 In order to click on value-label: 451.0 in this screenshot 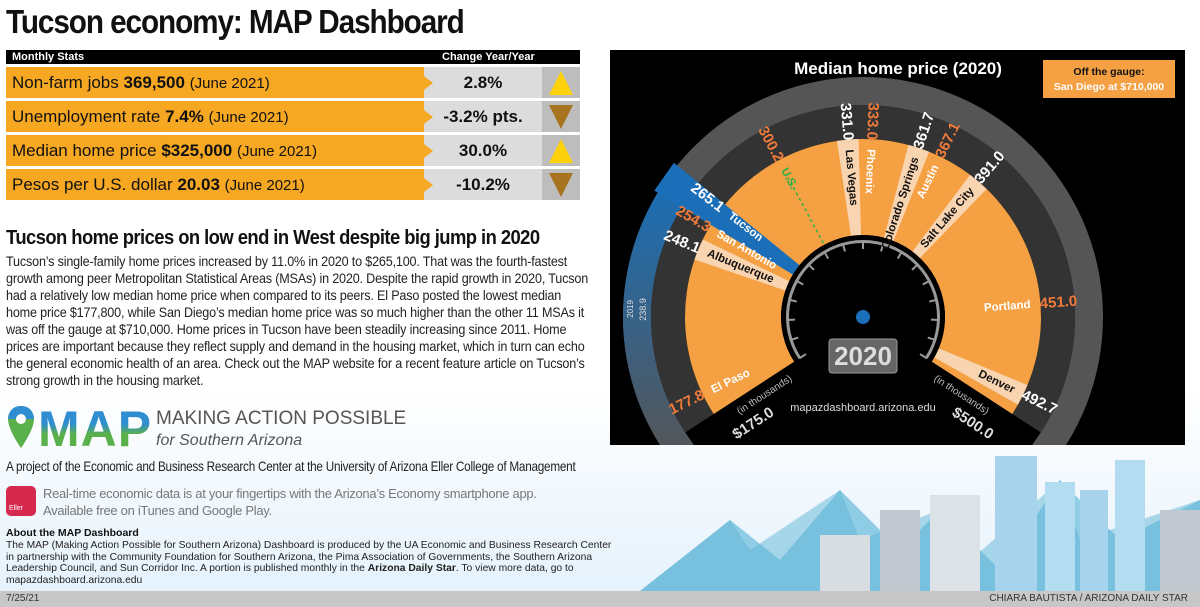, I will do `click(1058, 303)`.